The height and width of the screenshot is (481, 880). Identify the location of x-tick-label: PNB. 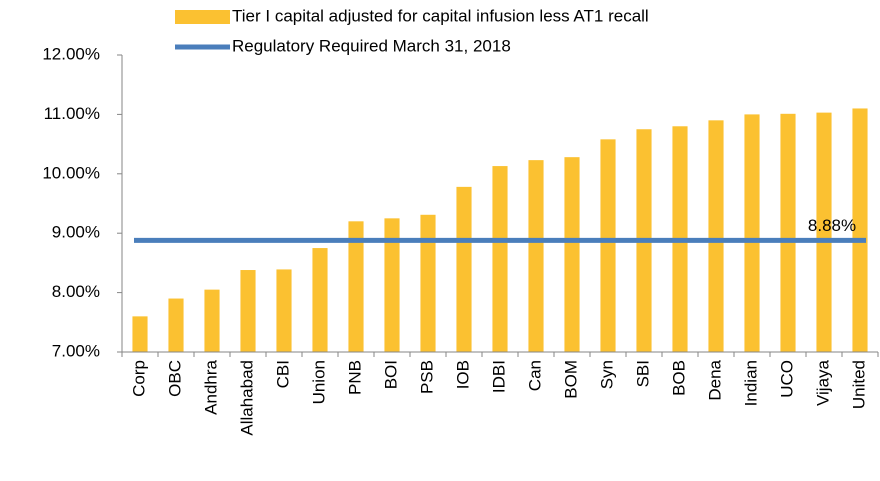
(354, 377).